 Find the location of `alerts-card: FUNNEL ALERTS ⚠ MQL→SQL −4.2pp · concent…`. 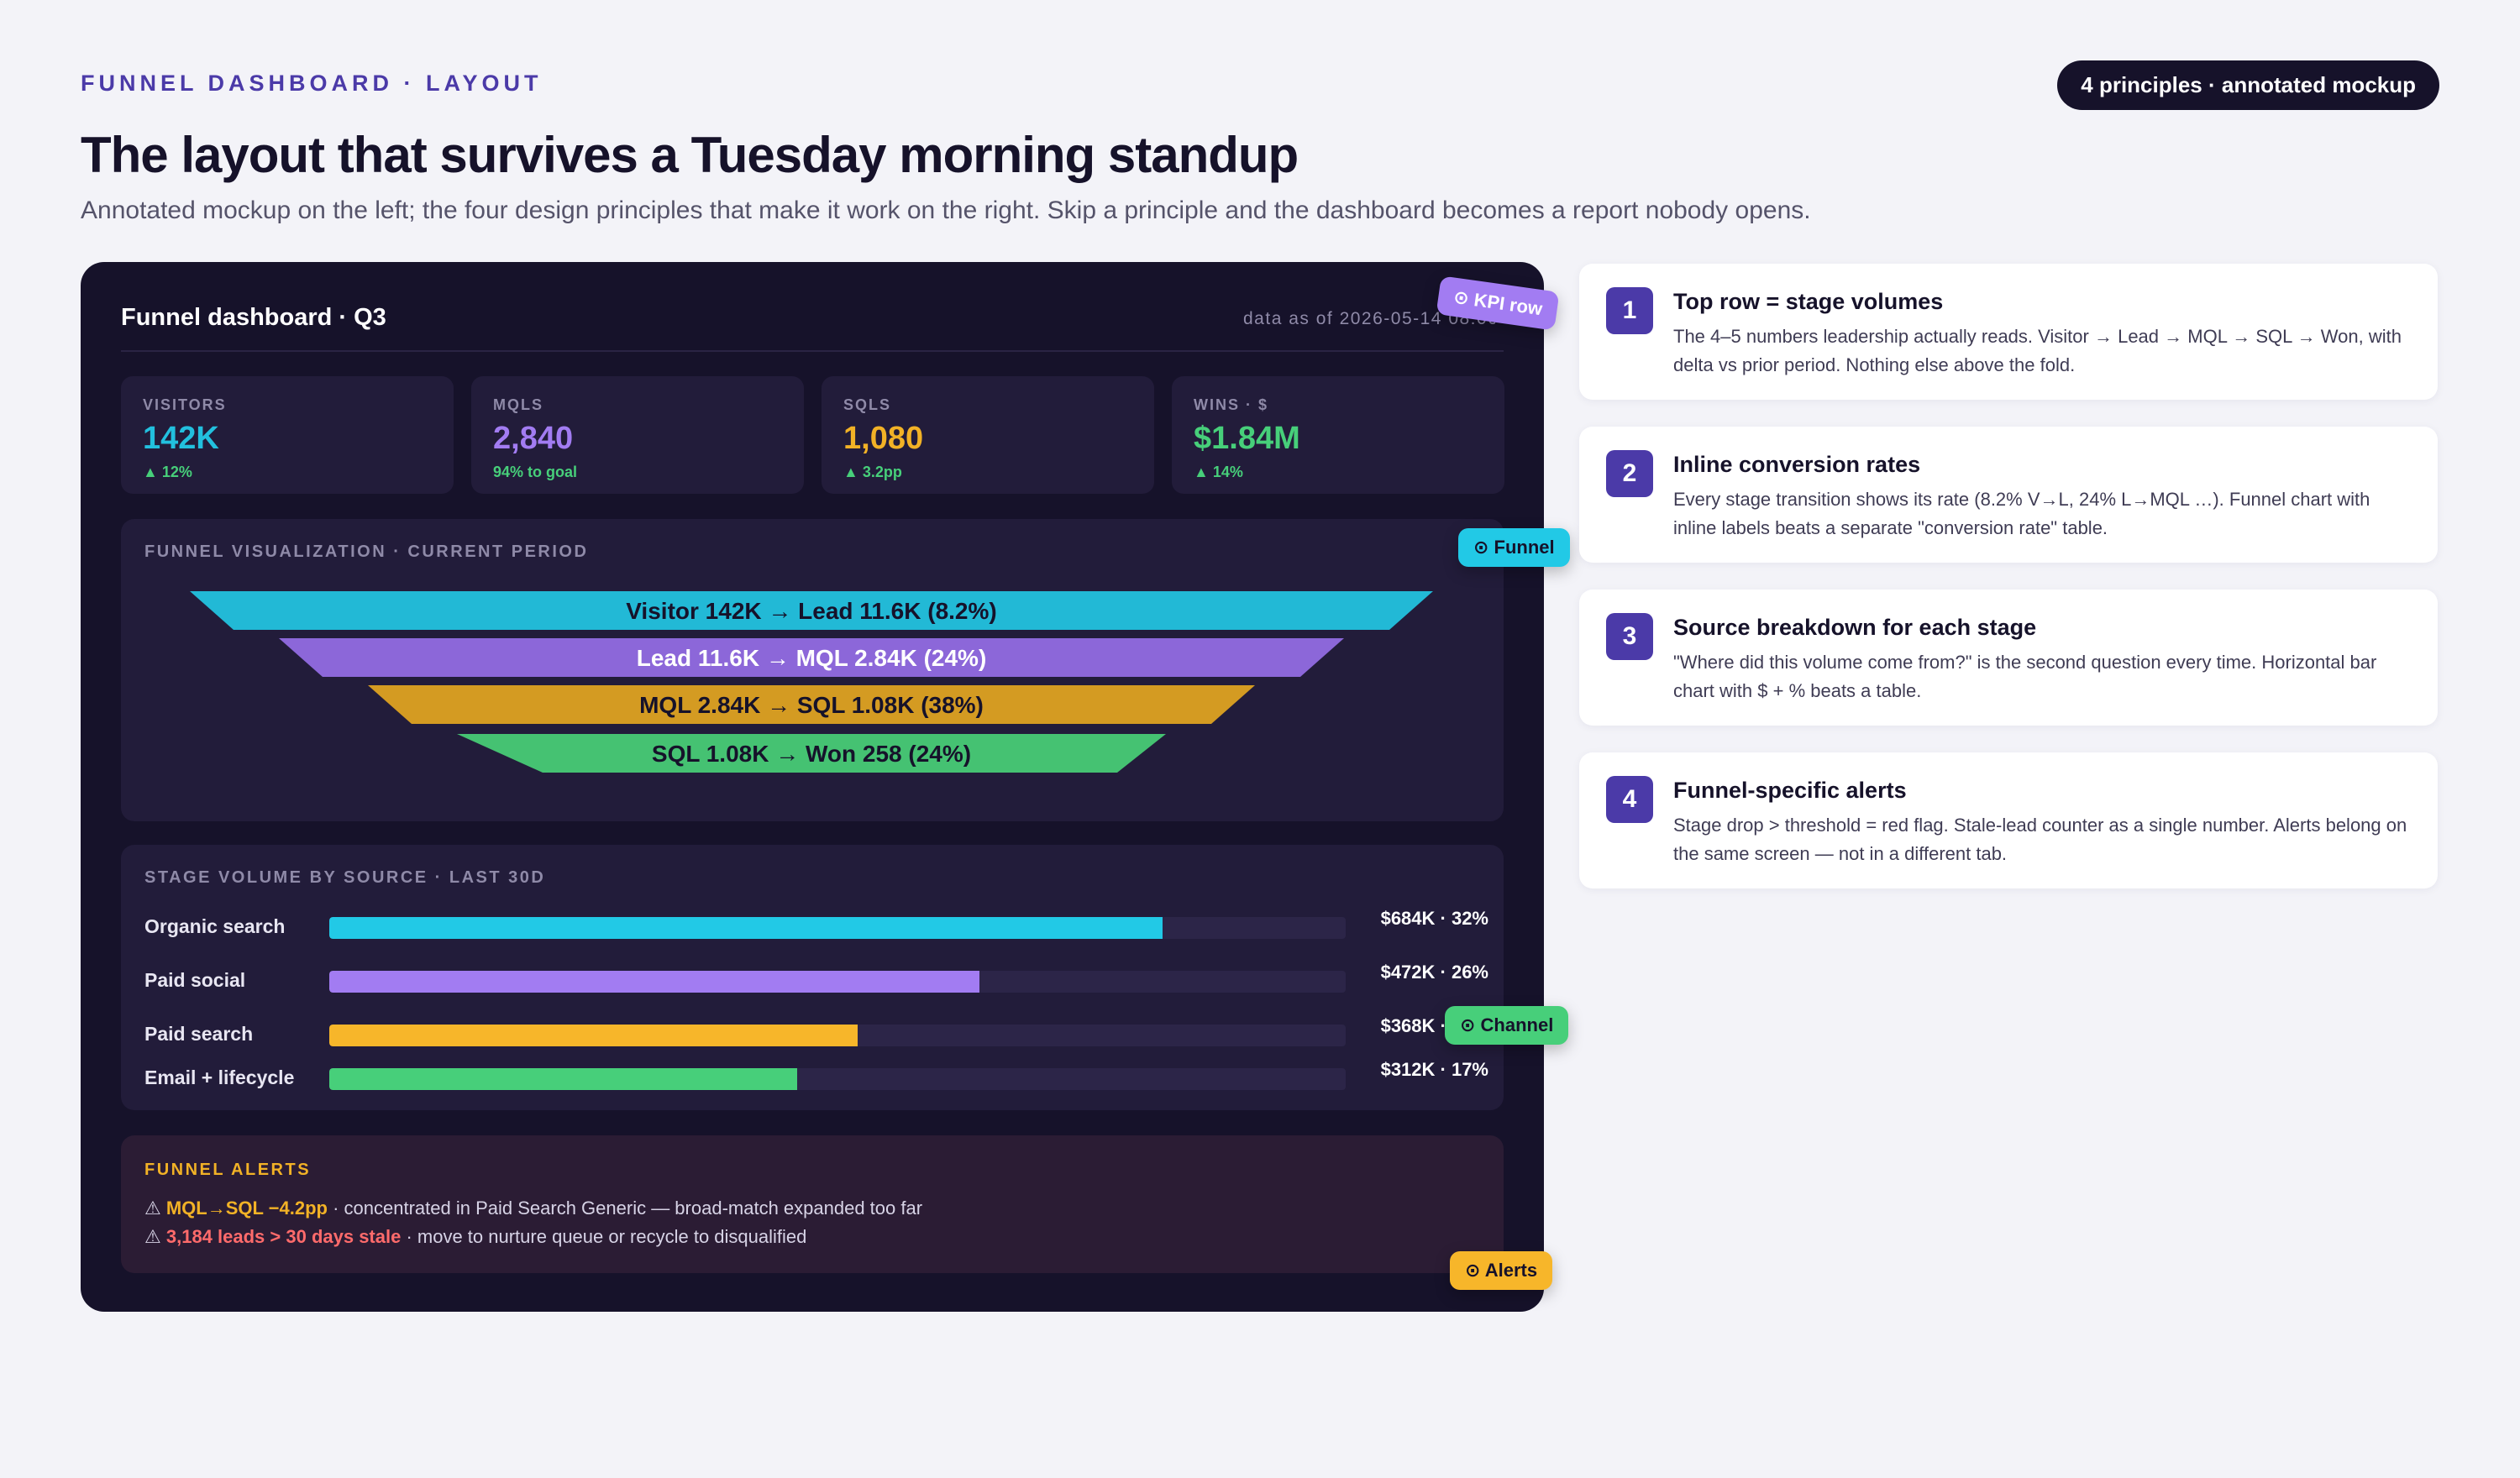

alerts-card: FUNNEL ALERTS ⚠ MQL→SQL −4.2pp · concent… is located at coordinates (812, 1204).